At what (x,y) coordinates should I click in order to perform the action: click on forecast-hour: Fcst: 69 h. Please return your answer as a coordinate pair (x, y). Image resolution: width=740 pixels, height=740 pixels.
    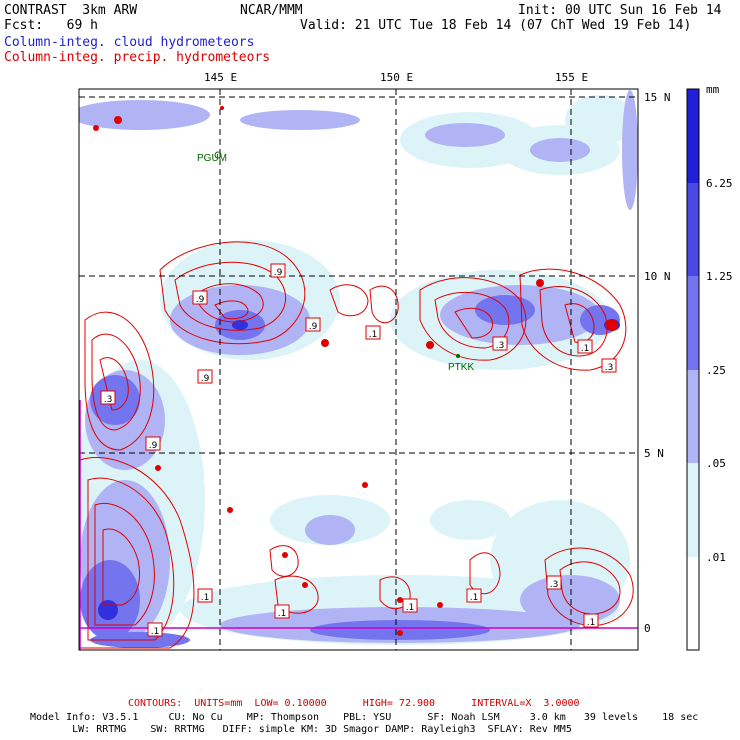
    Looking at the image, I should click on (51, 25).